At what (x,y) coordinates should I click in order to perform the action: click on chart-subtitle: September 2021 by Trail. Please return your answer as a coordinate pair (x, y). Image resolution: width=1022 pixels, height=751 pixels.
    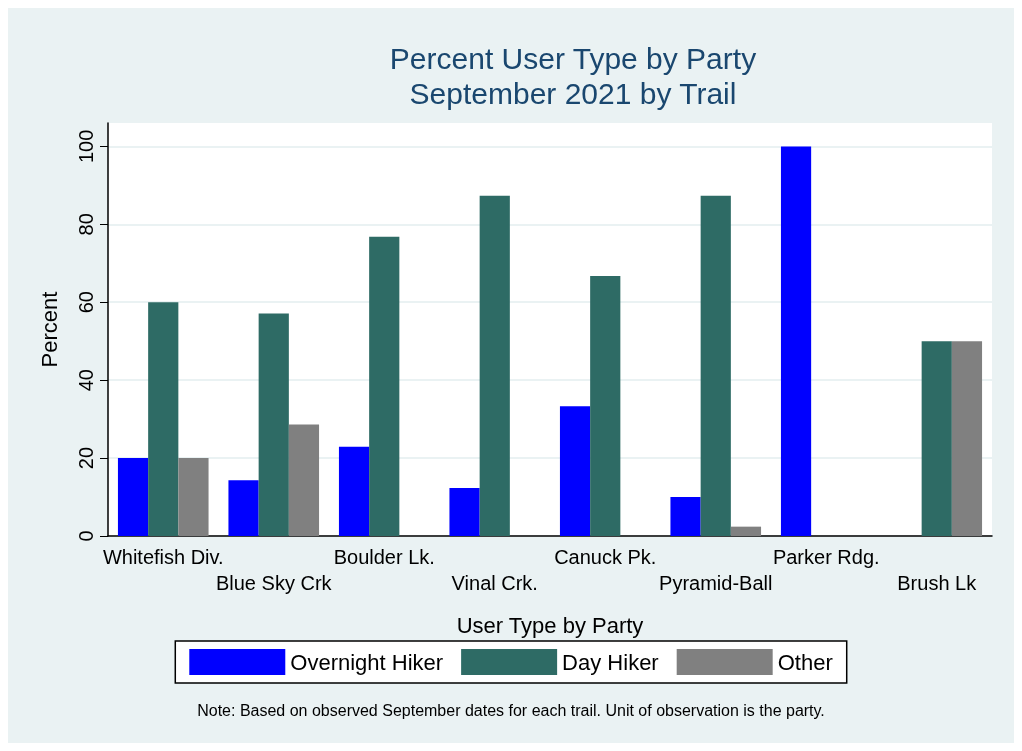
    Looking at the image, I should click on (573, 93).